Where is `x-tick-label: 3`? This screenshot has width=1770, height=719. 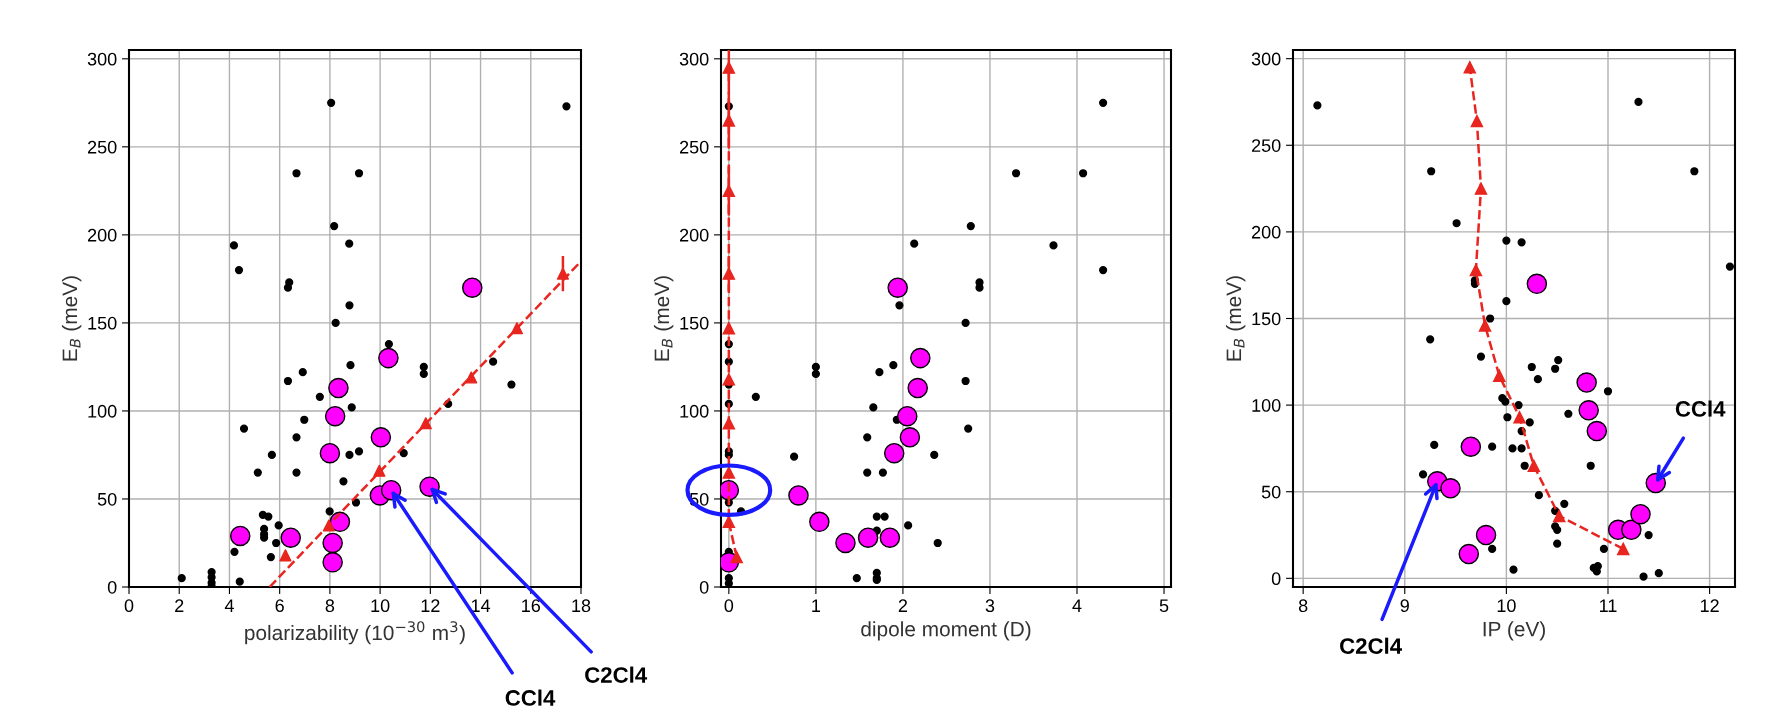
x-tick-label: 3 is located at coordinates (990, 606).